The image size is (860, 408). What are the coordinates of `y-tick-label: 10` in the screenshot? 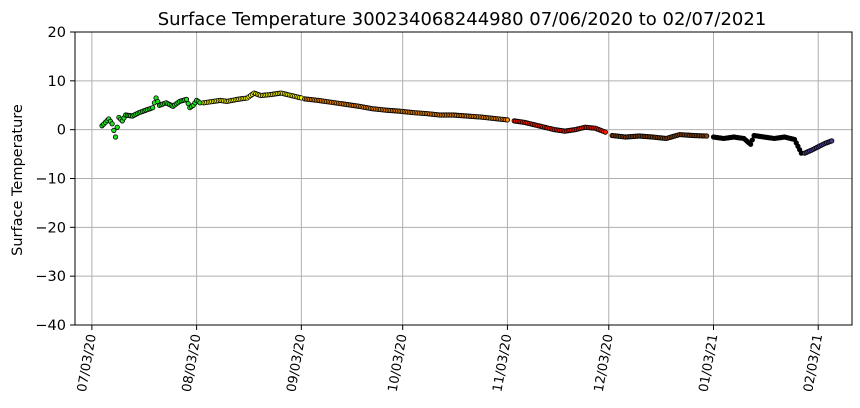 It's located at (57, 82).